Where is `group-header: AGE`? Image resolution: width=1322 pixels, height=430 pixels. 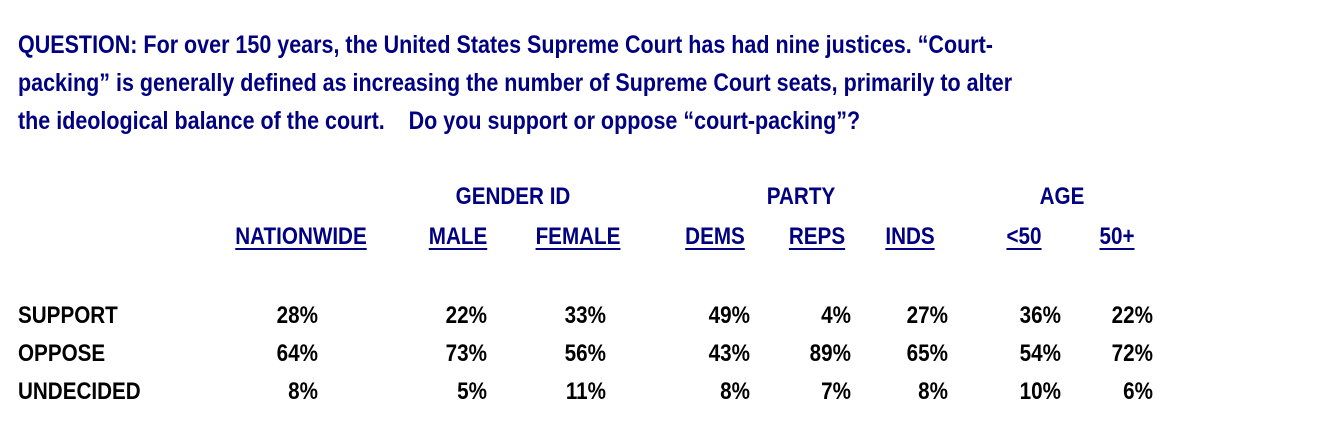 group-header: AGE is located at coordinates (1062, 196).